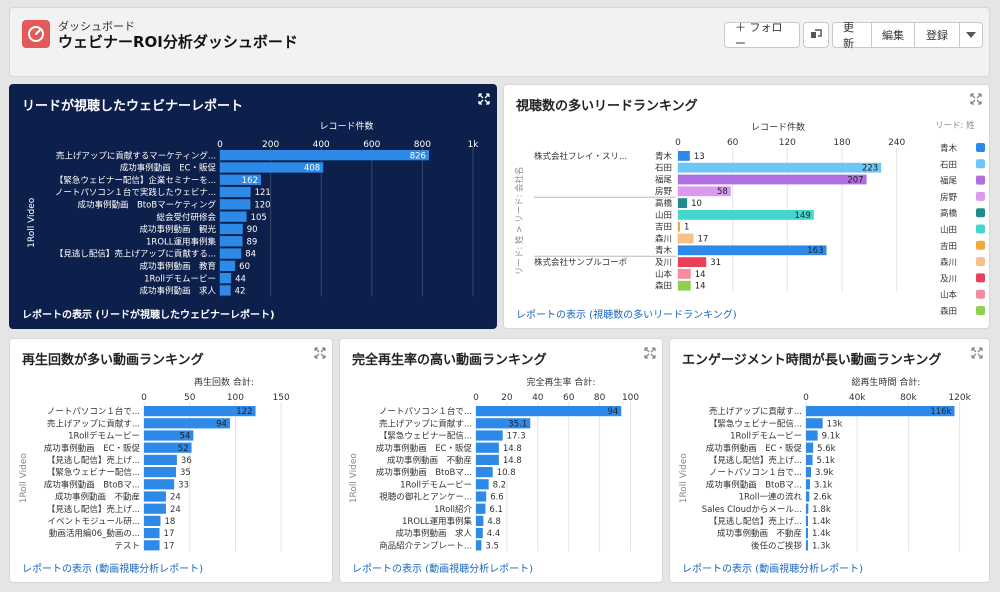 Image resolution: width=1000 pixels, height=592 pixels. Describe the element at coordinates (600, 398) in the screenshot. I see `tick-label: 80` at that location.